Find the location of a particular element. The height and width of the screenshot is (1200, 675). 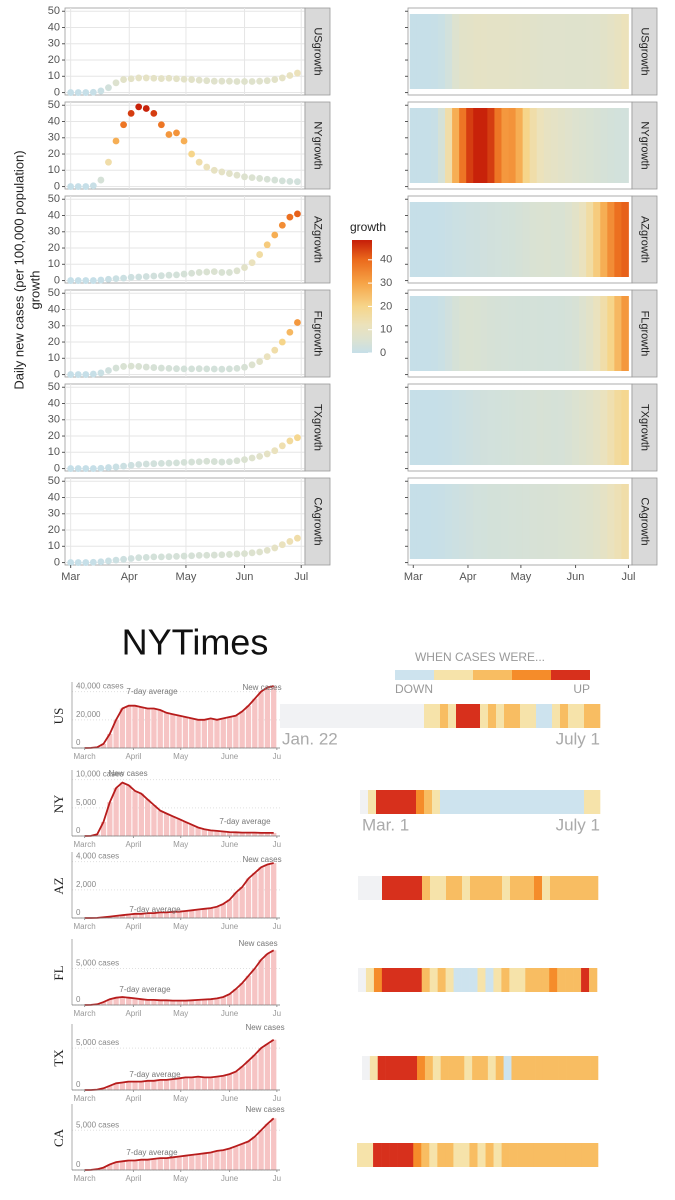

facet-label: FLgrowth is located at coordinates (645, 334).